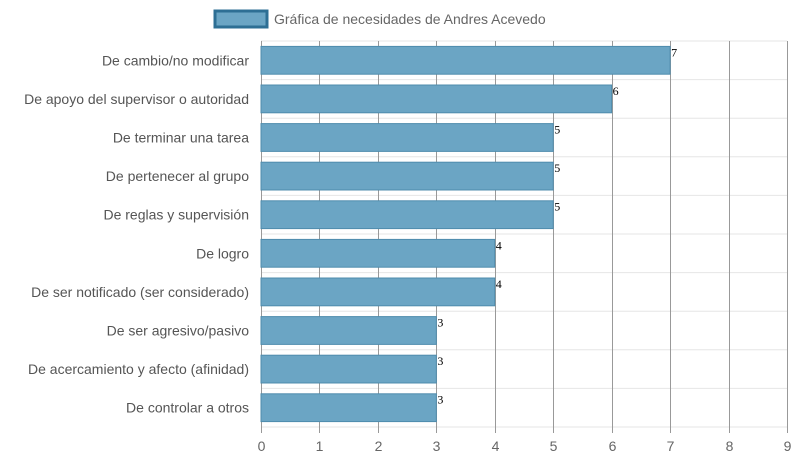 Image resolution: width=795 pixels, height=463 pixels. What do you see at coordinates (241, 19) in the screenshot?
I see `legend-swatch` at bounding box center [241, 19].